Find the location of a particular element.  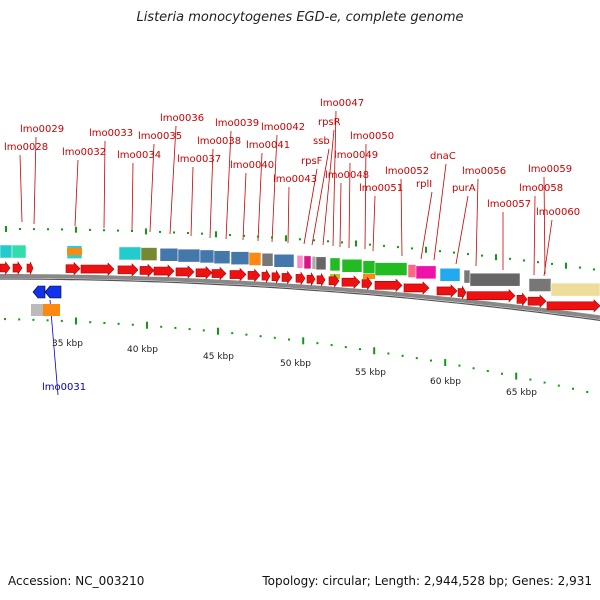

gene-label-dnac: dnaC is located at coordinates (443, 156).